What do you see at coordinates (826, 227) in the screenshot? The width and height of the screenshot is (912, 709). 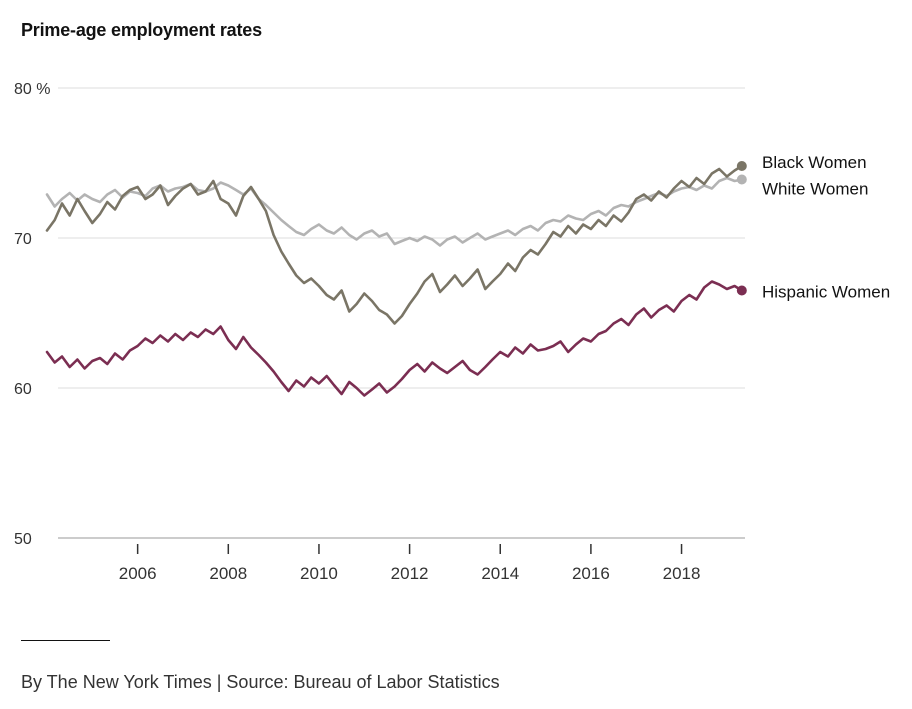 I see `series-end-labels: White Women Black Women Hispanic Women` at bounding box center [826, 227].